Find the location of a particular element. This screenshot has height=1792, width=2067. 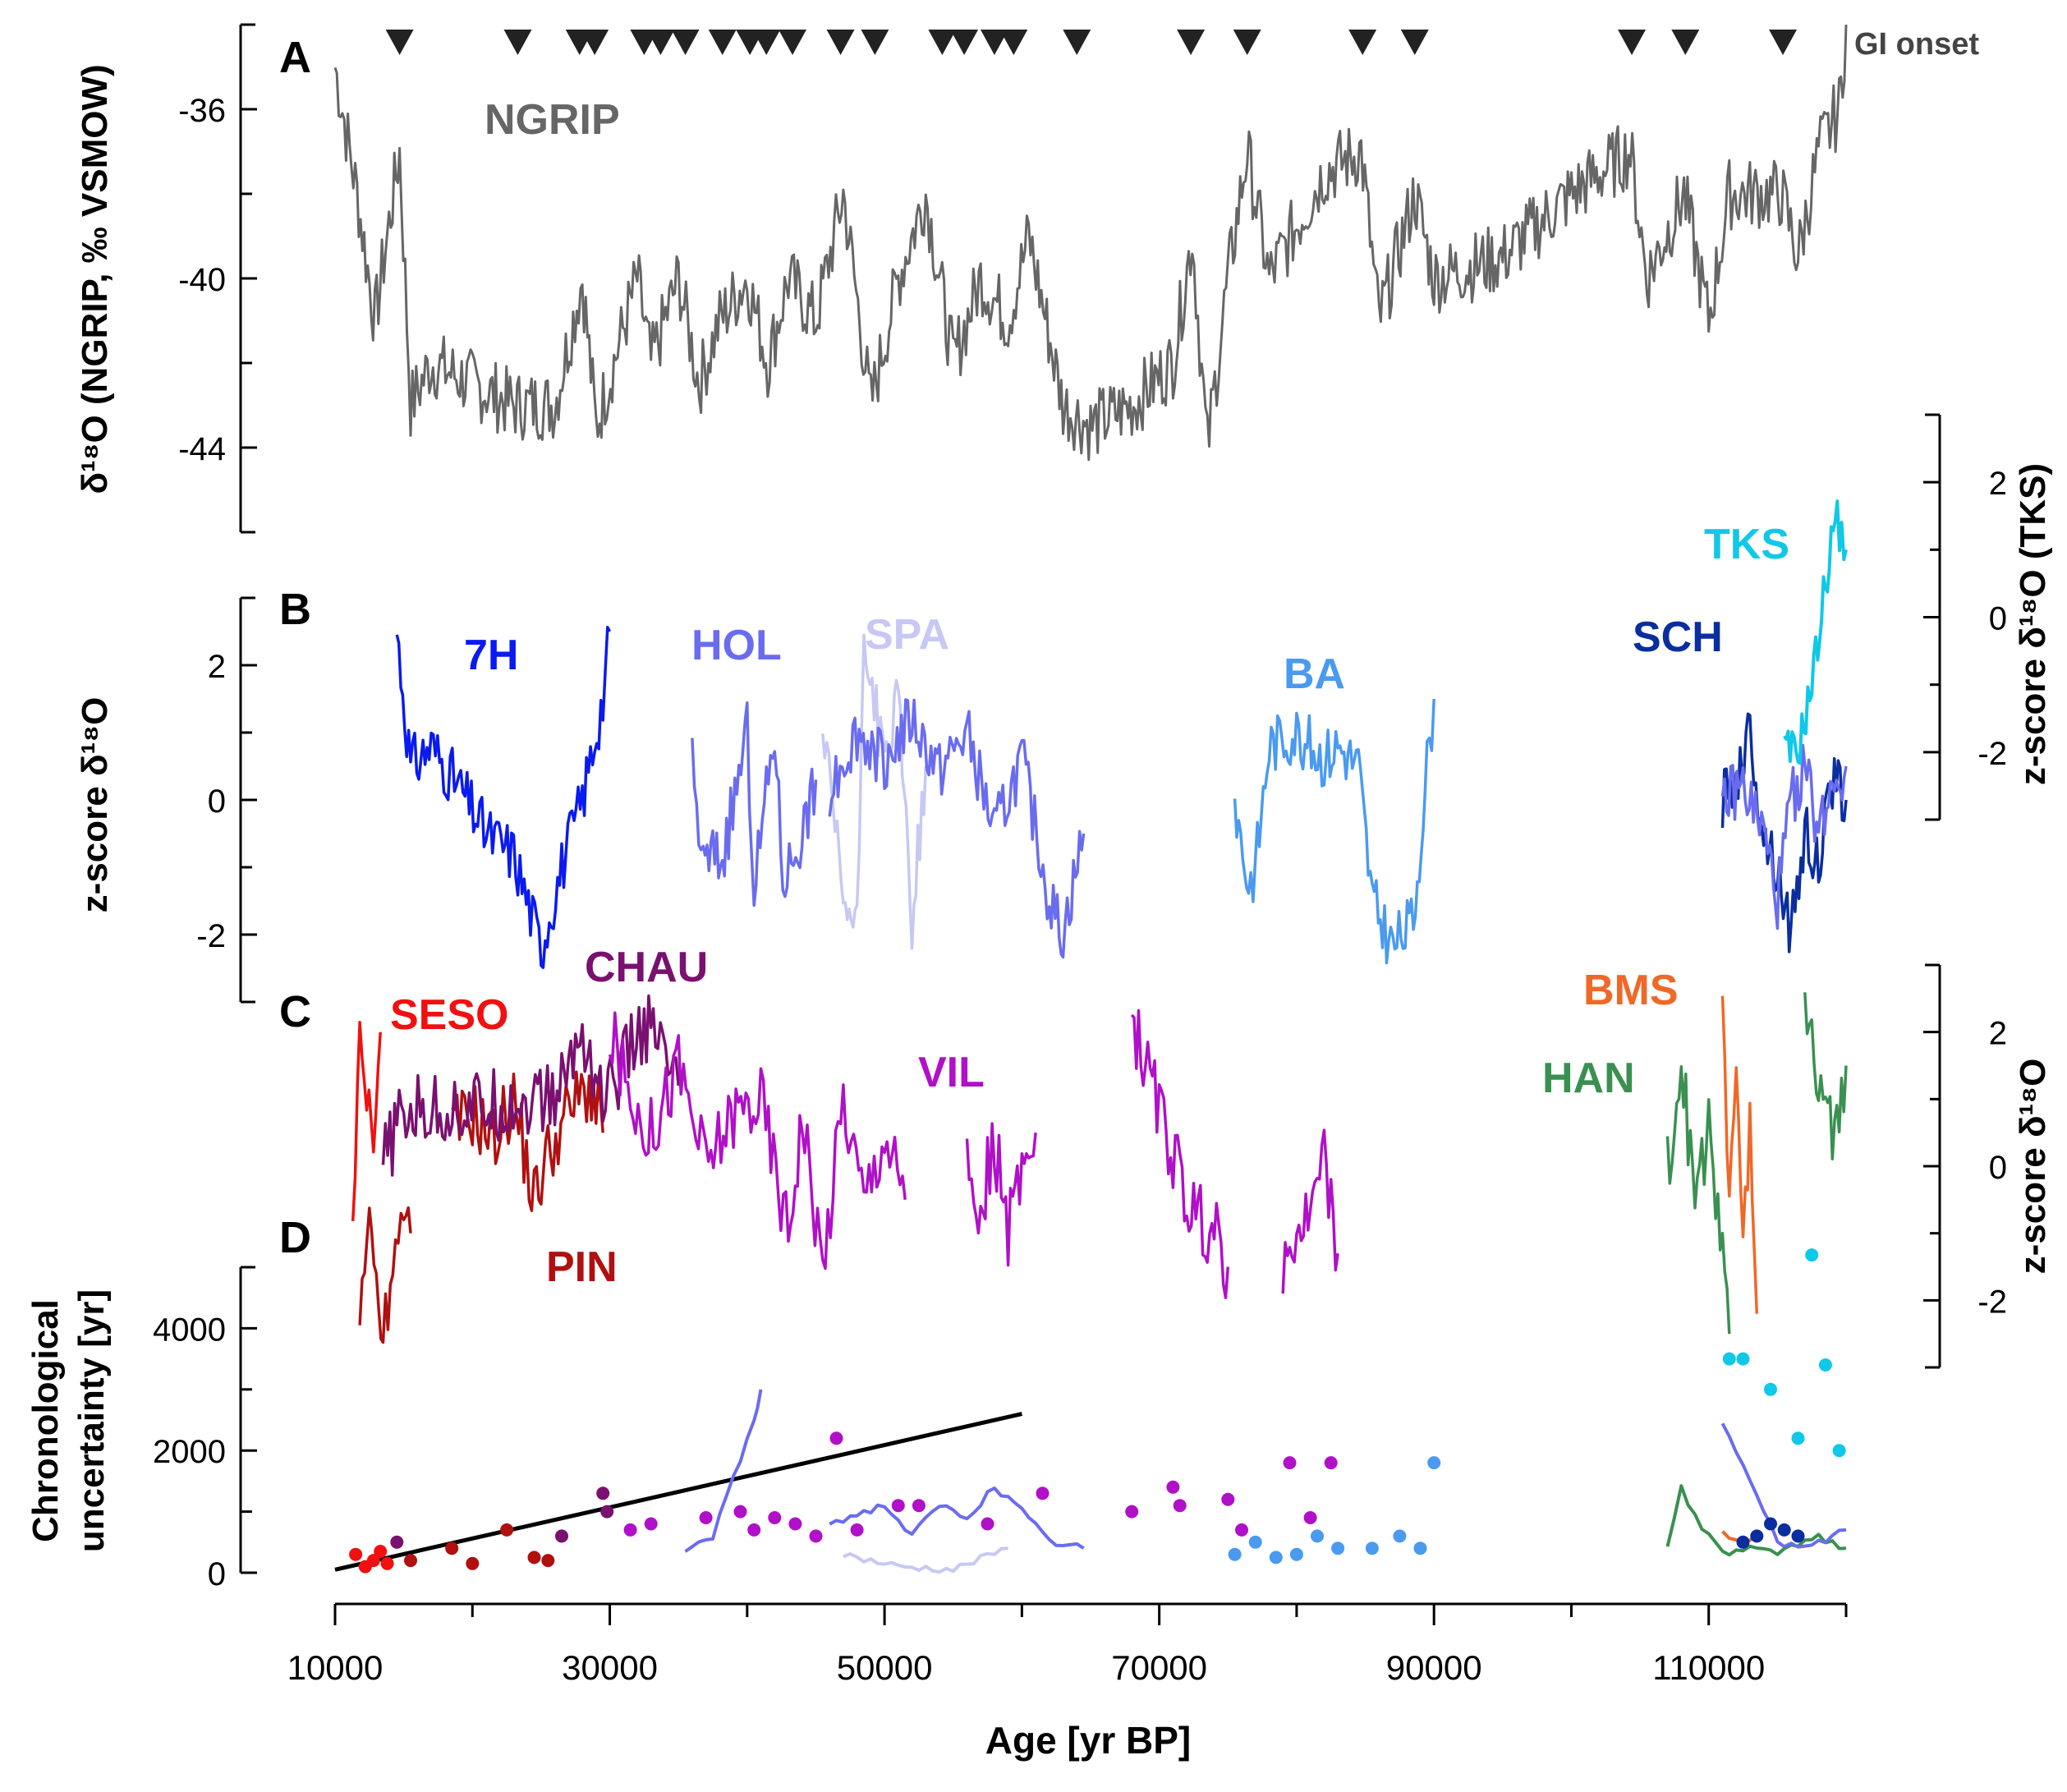

series-label-tks: TKS is located at coordinates (1746, 545).